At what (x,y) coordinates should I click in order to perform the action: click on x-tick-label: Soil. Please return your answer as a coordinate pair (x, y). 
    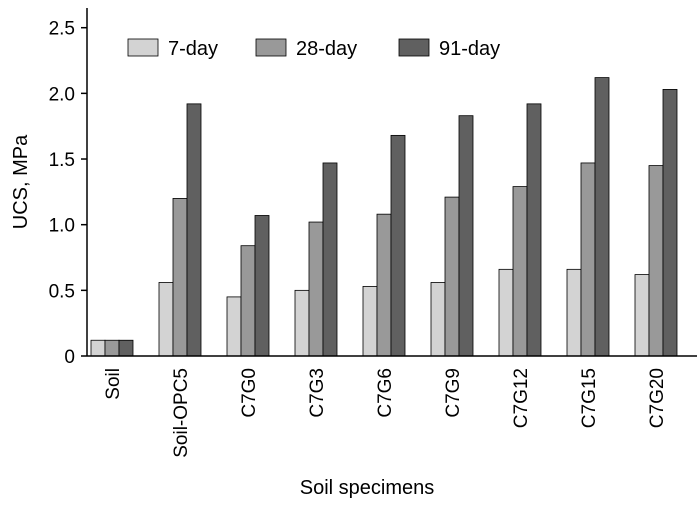
    Looking at the image, I should click on (113, 384).